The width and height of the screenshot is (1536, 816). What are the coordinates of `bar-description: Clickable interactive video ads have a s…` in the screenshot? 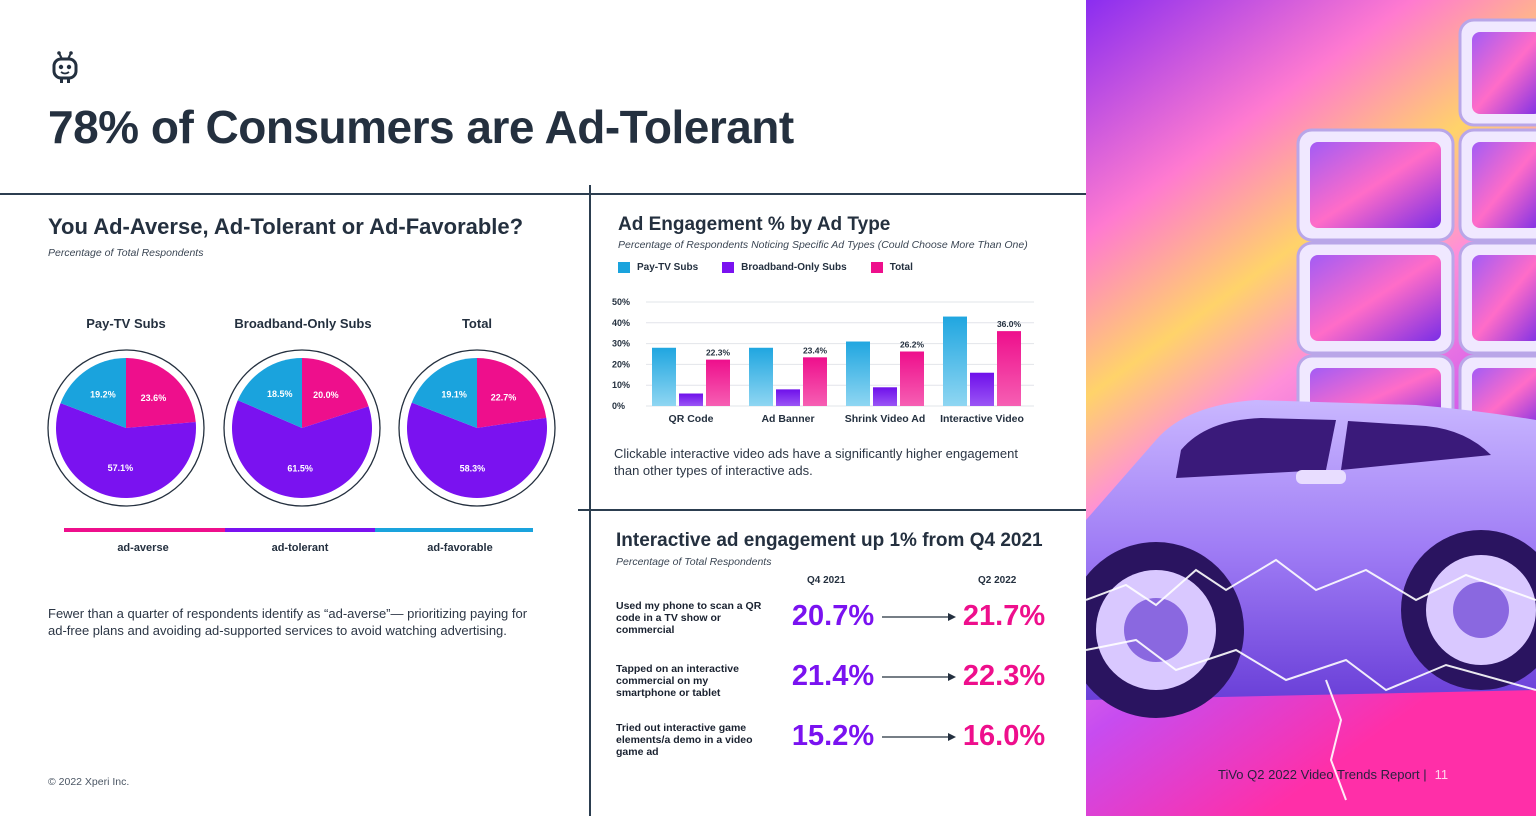 It's located at (816, 462).